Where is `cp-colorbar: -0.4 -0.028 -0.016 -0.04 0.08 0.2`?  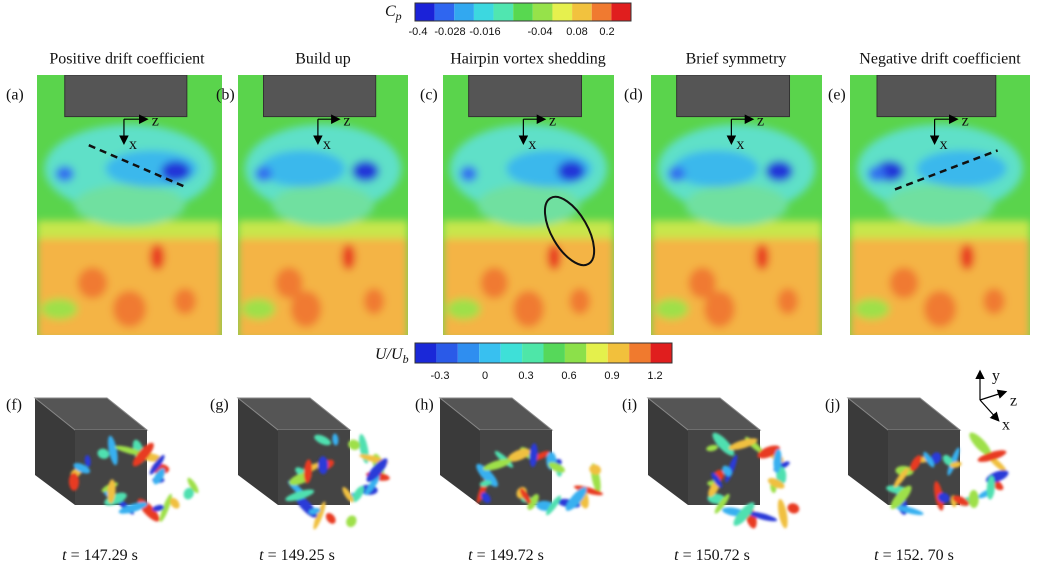 cp-colorbar: -0.4 -0.028 -0.016 -0.04 0.08 0.2 is located at coordinates (520, 20).